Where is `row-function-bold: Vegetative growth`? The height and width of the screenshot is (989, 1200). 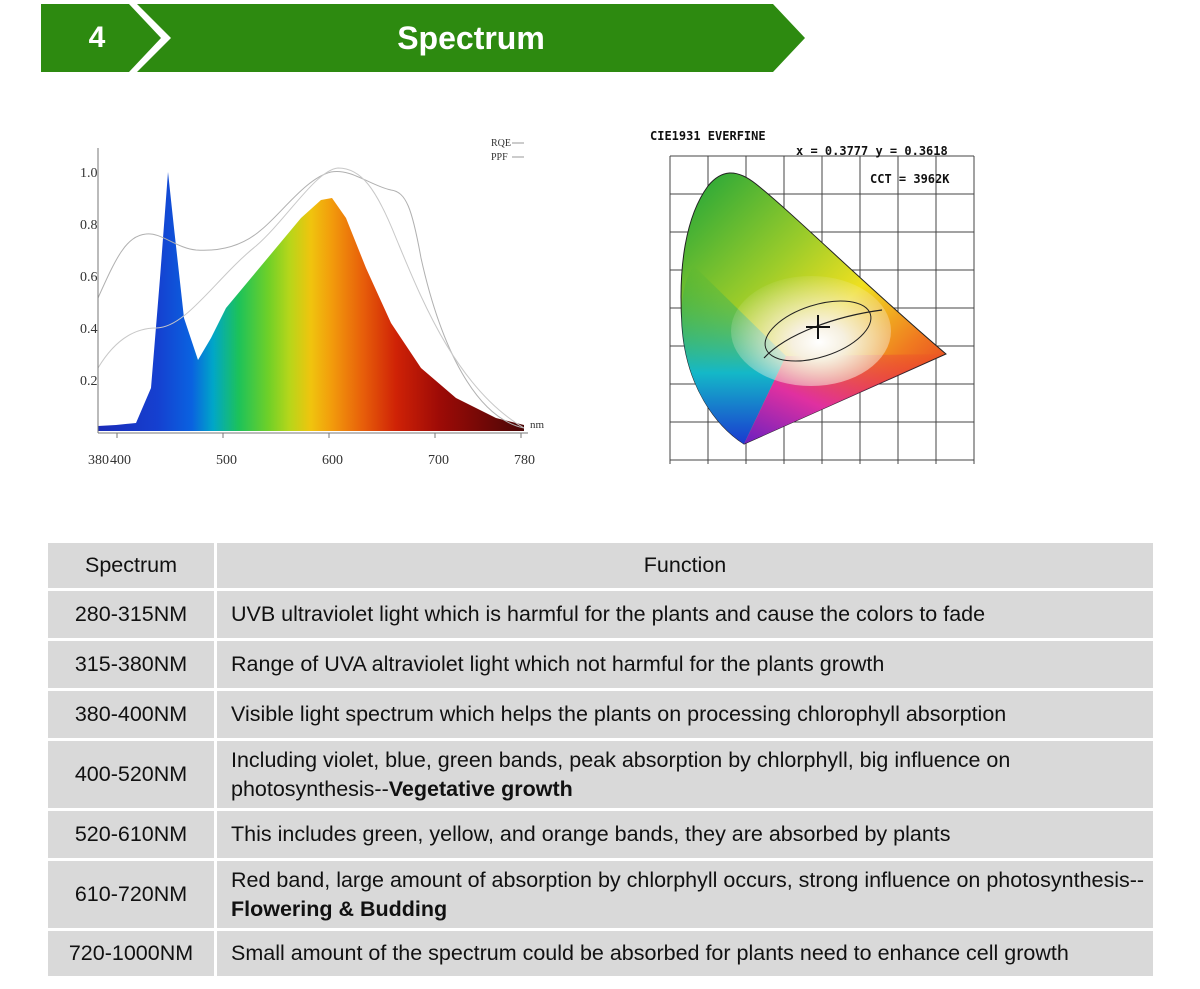 row-function-bold: Vegetative growth is located at coordinates (480, 788).